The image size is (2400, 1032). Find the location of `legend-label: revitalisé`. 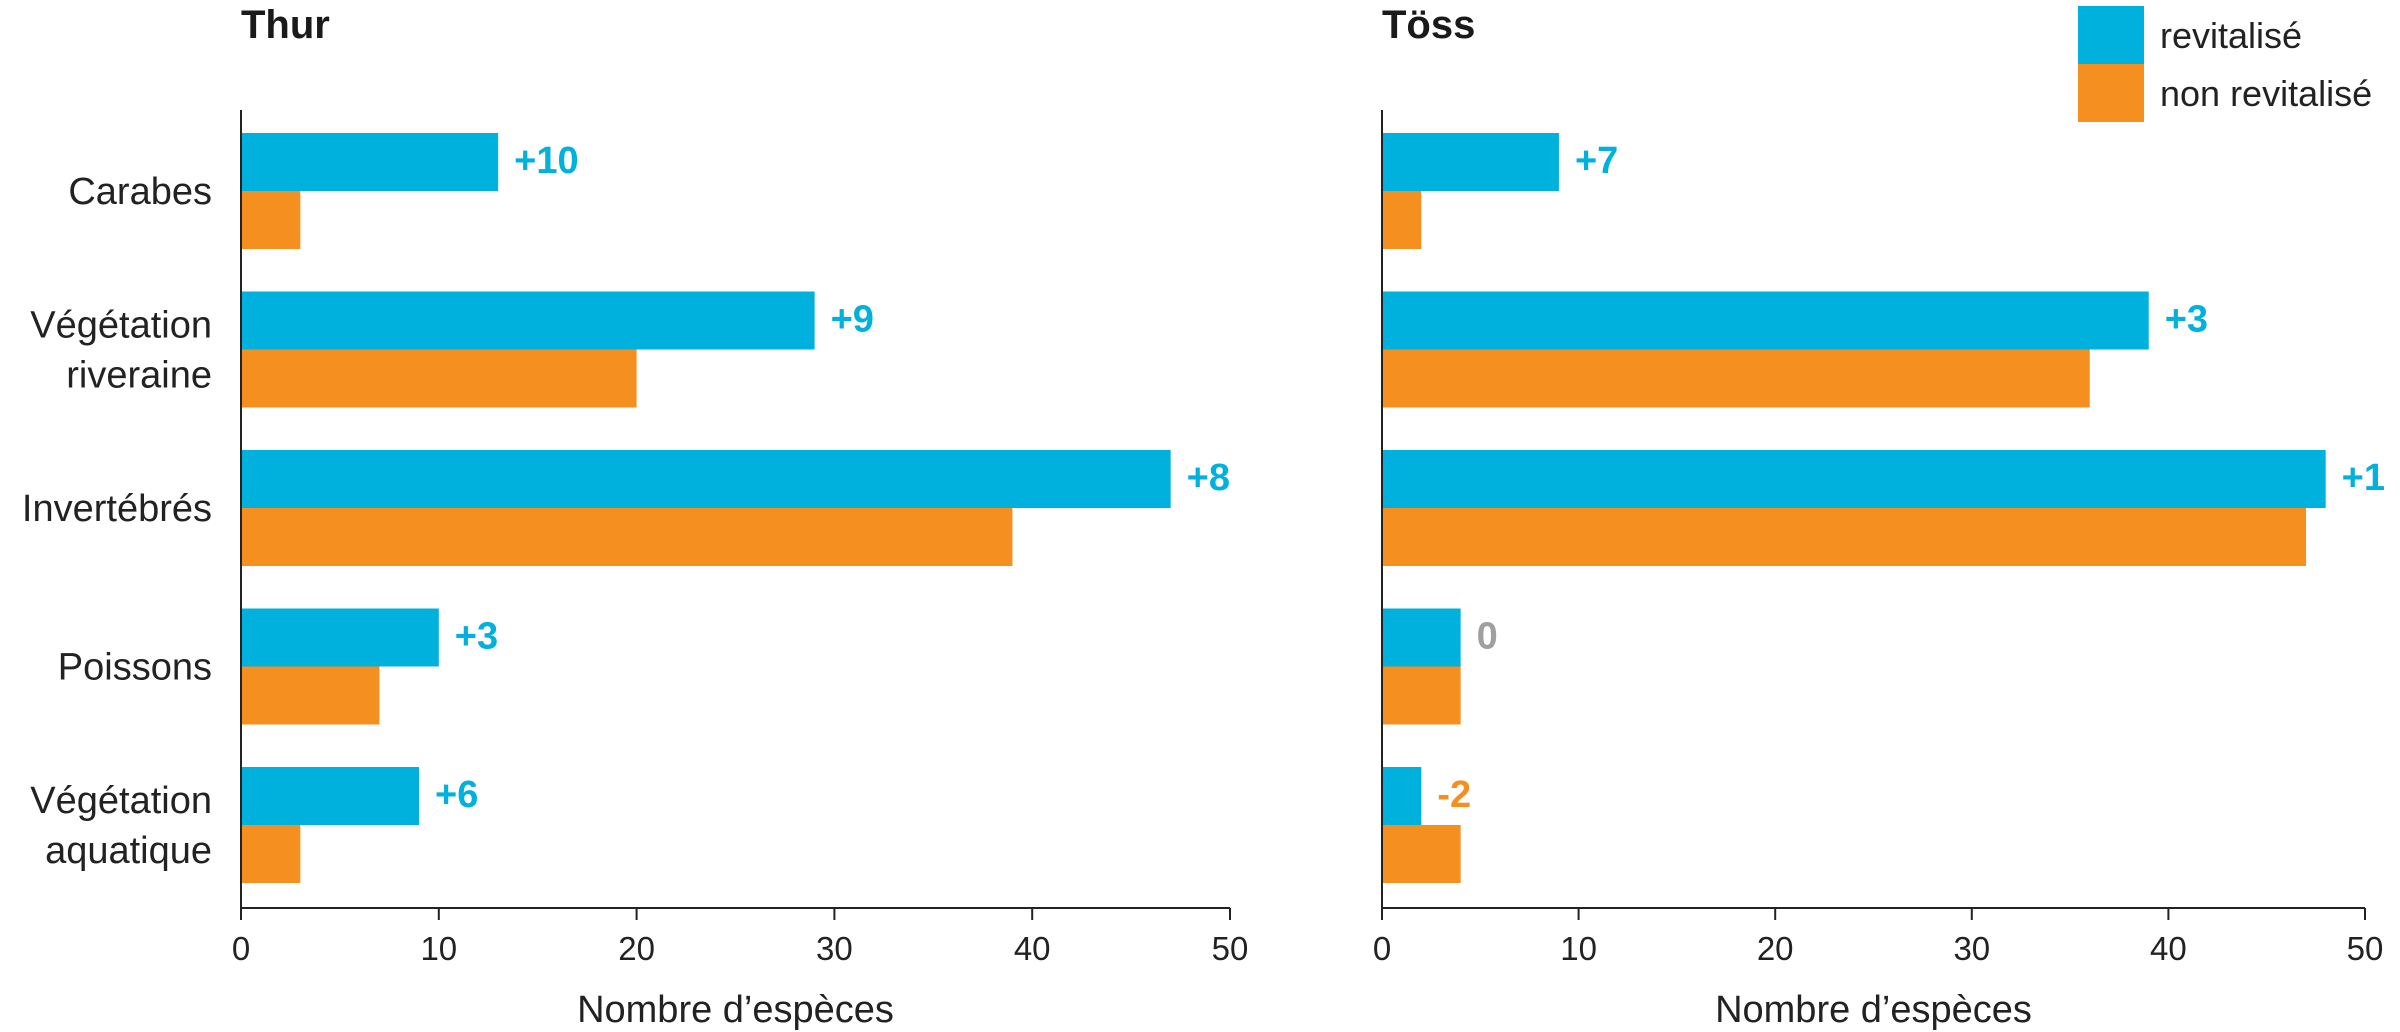

legend-label: revitalisé is located at coordinates (2231, 35).